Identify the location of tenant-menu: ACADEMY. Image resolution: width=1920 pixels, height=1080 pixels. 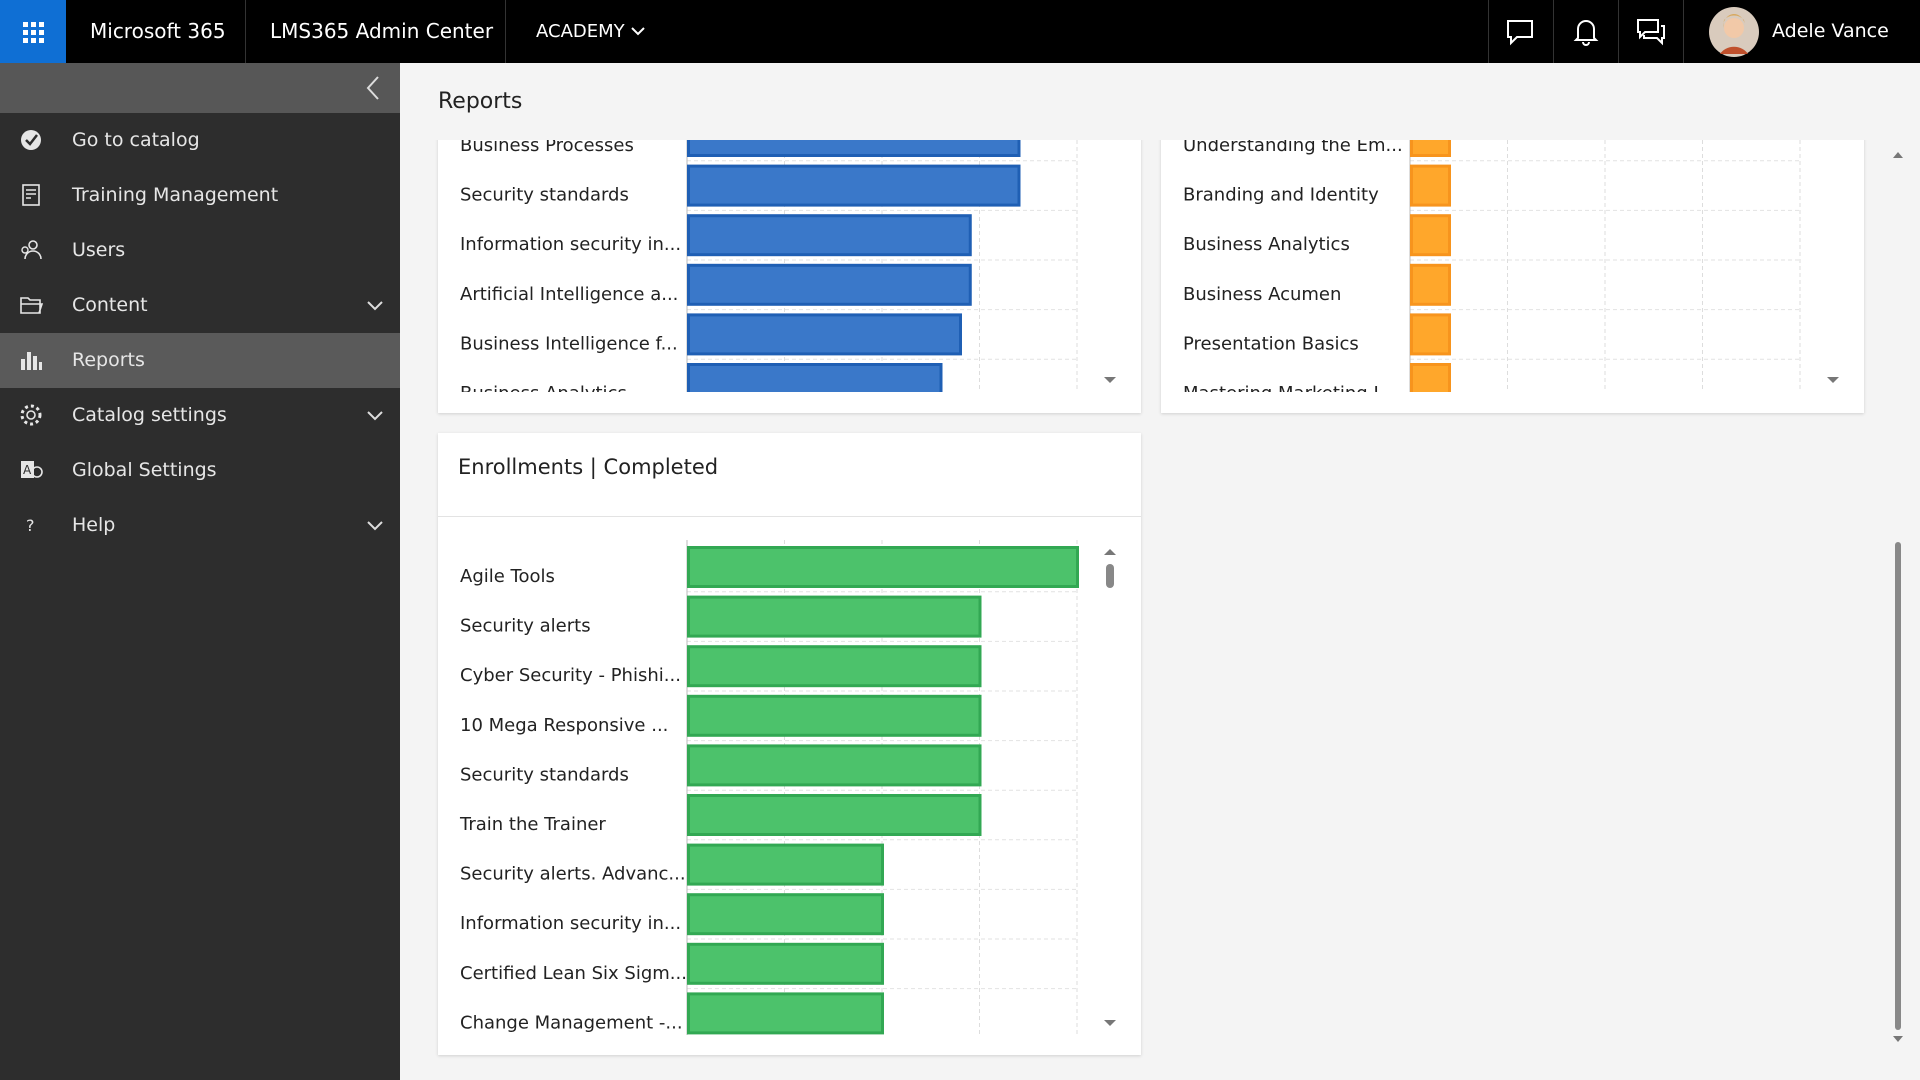
(580, 31).